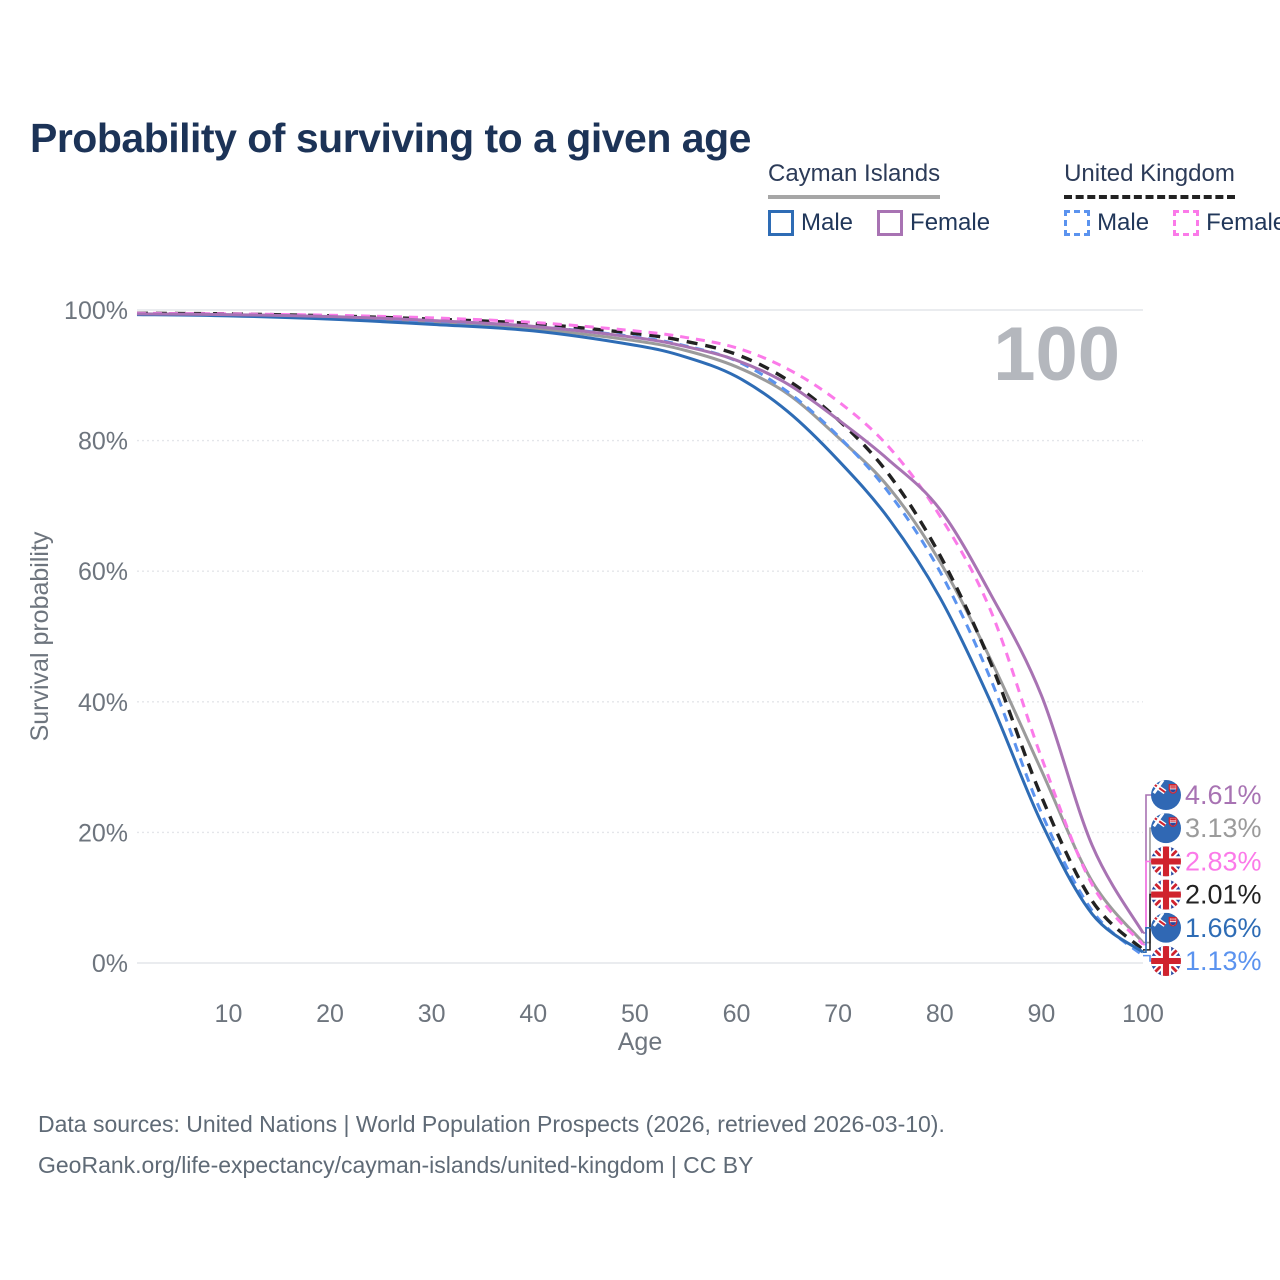 Image resolution: width=1280 pixels, height=1280 pixels. Describe the element at coordinates (1077, 223) in the screenshot. I see `uk-male-swatch-icon` at that location.